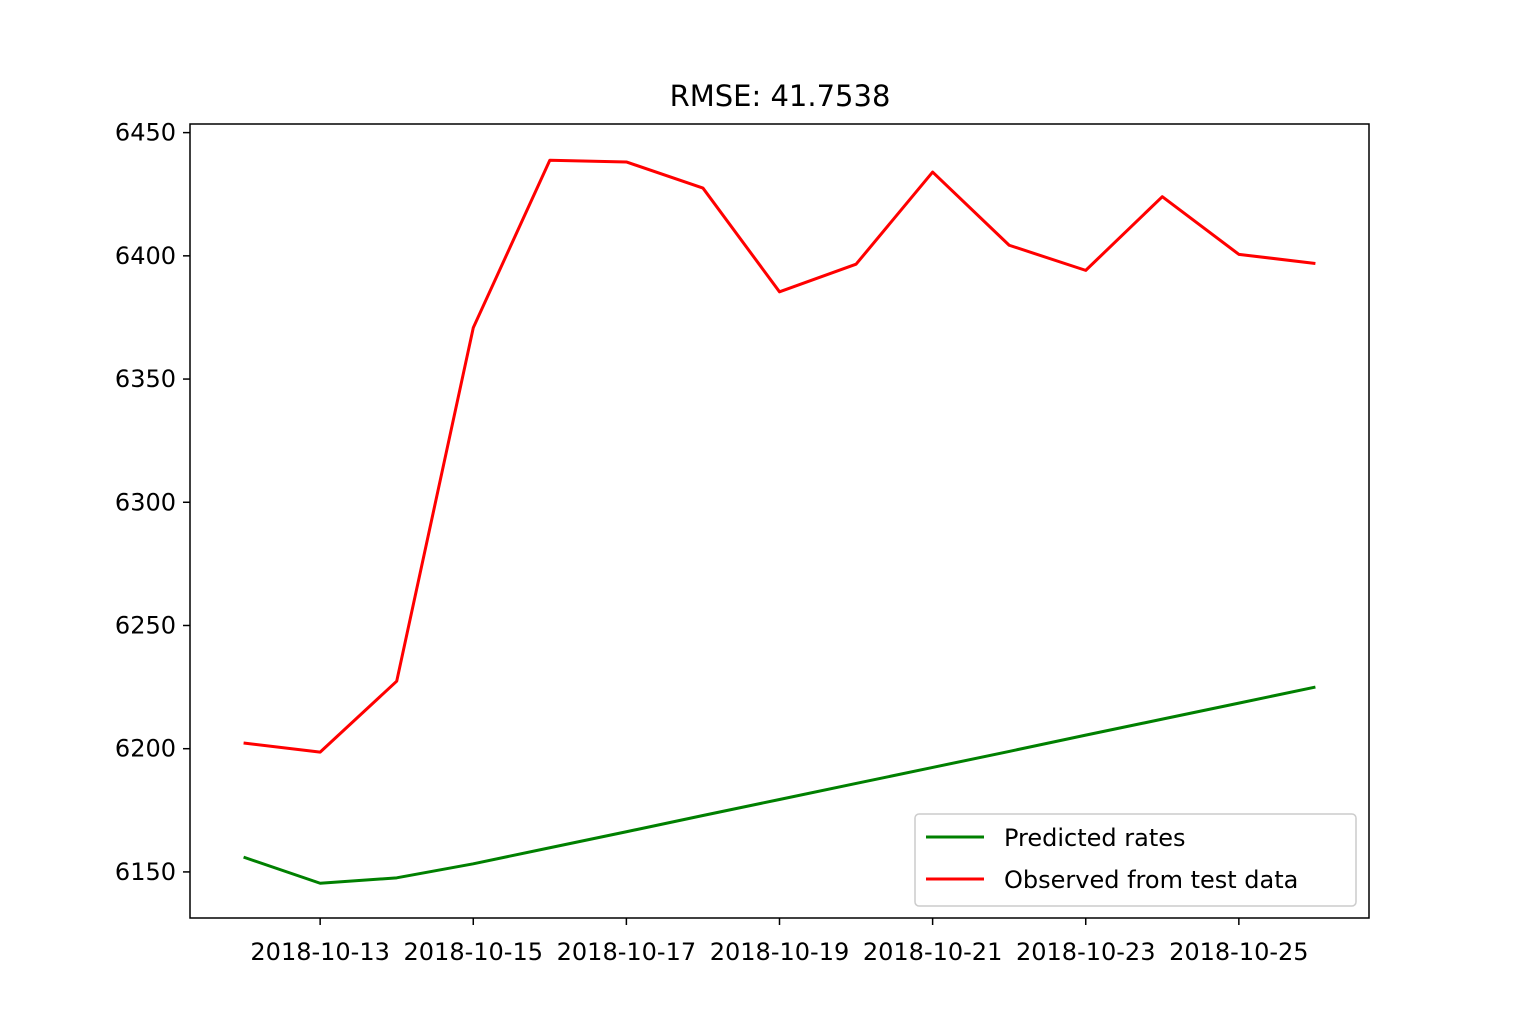 This screenshot has height=1034, width=1522. I want to click on y-tick-label: 6150, so click(145, 872).